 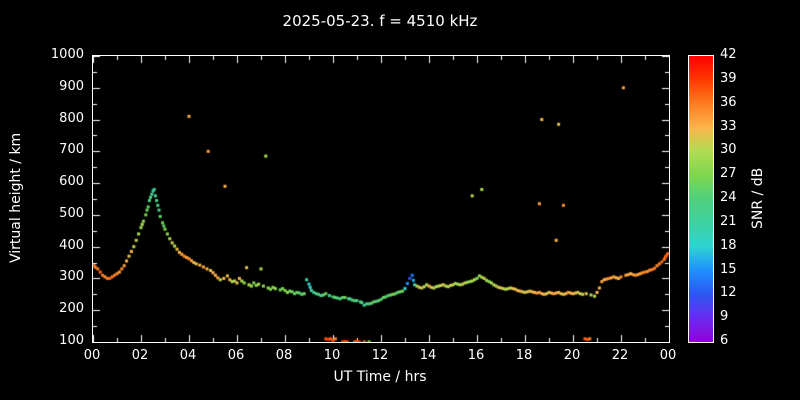 I want to click on colorbar-tick-label: 9, so click(x=724, y=317).